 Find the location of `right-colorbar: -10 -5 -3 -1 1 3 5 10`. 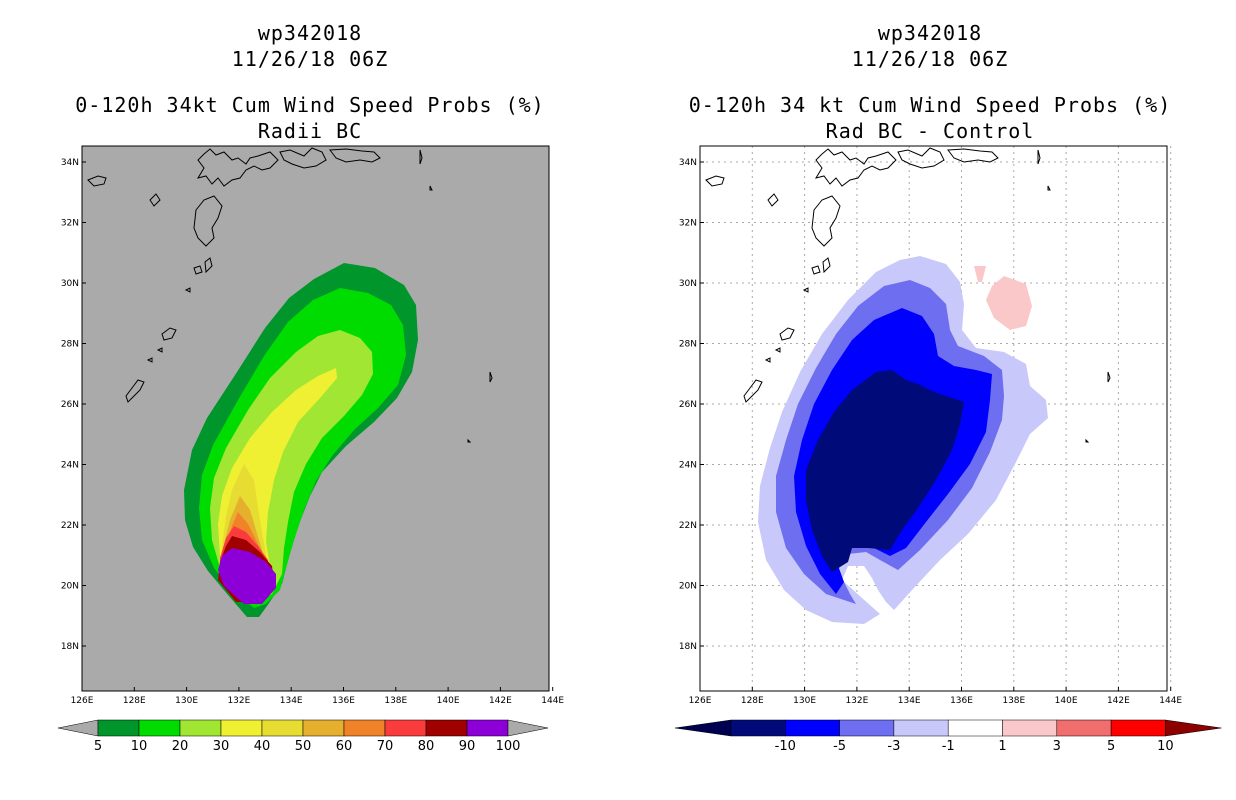

right-colorbar: -10 -5 -3 -1 1 3 5 10 is located at coordinates (948, 736).